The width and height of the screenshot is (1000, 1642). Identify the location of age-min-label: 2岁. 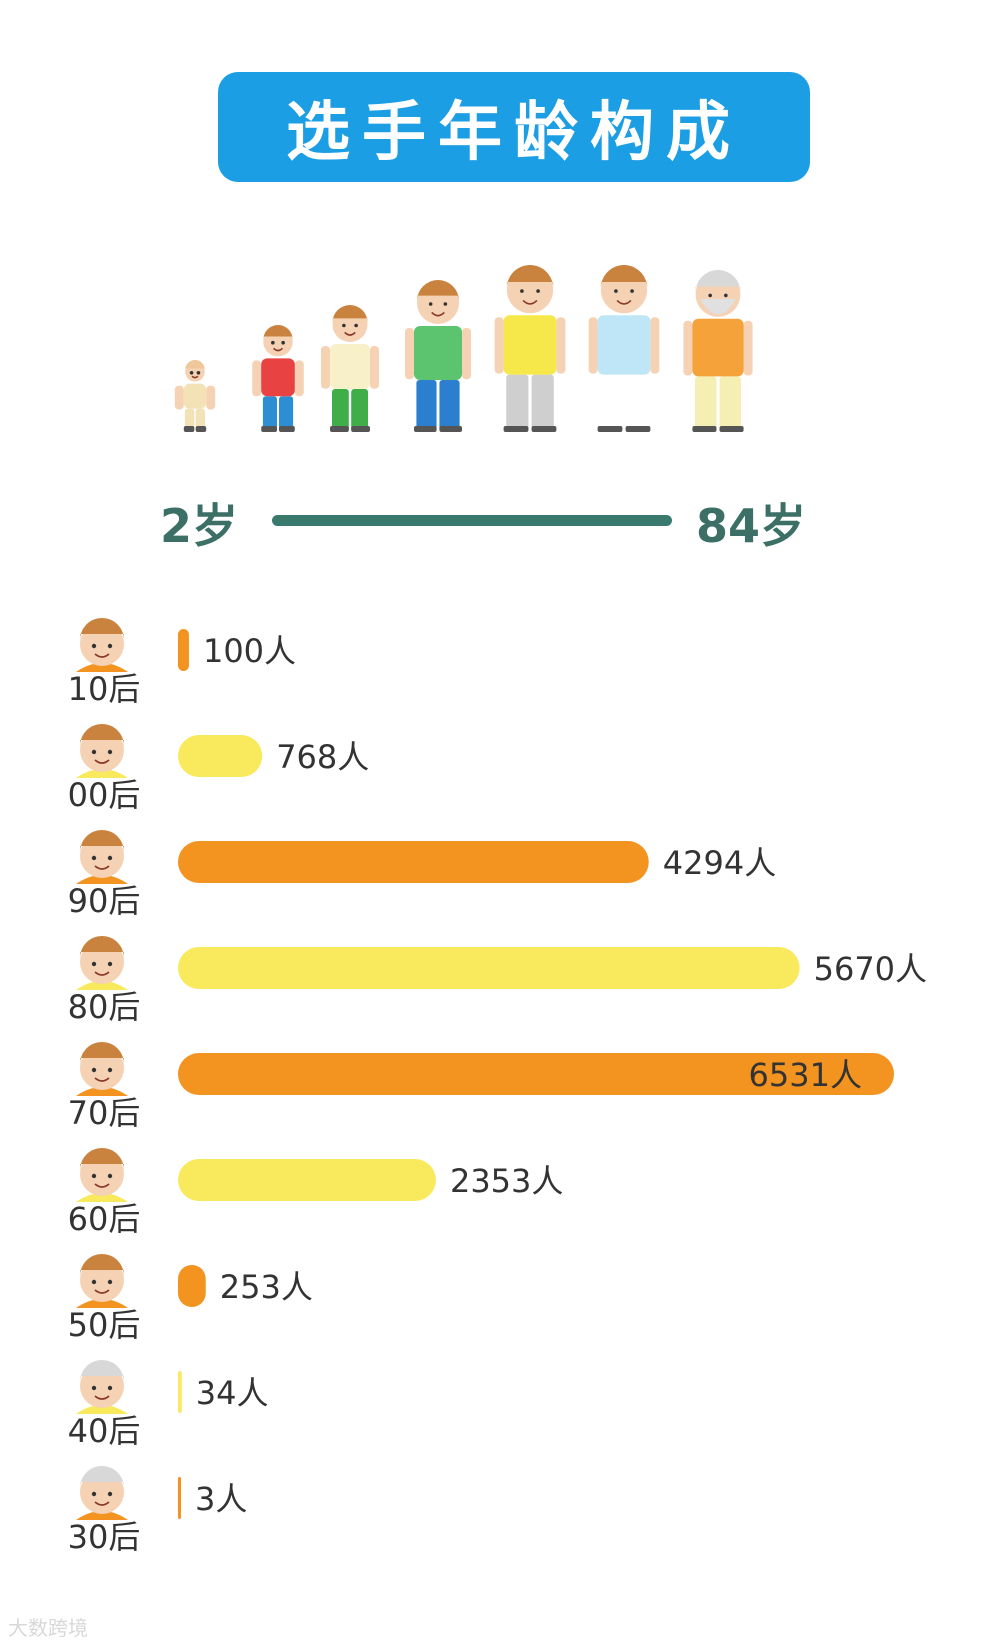
(199, 526).